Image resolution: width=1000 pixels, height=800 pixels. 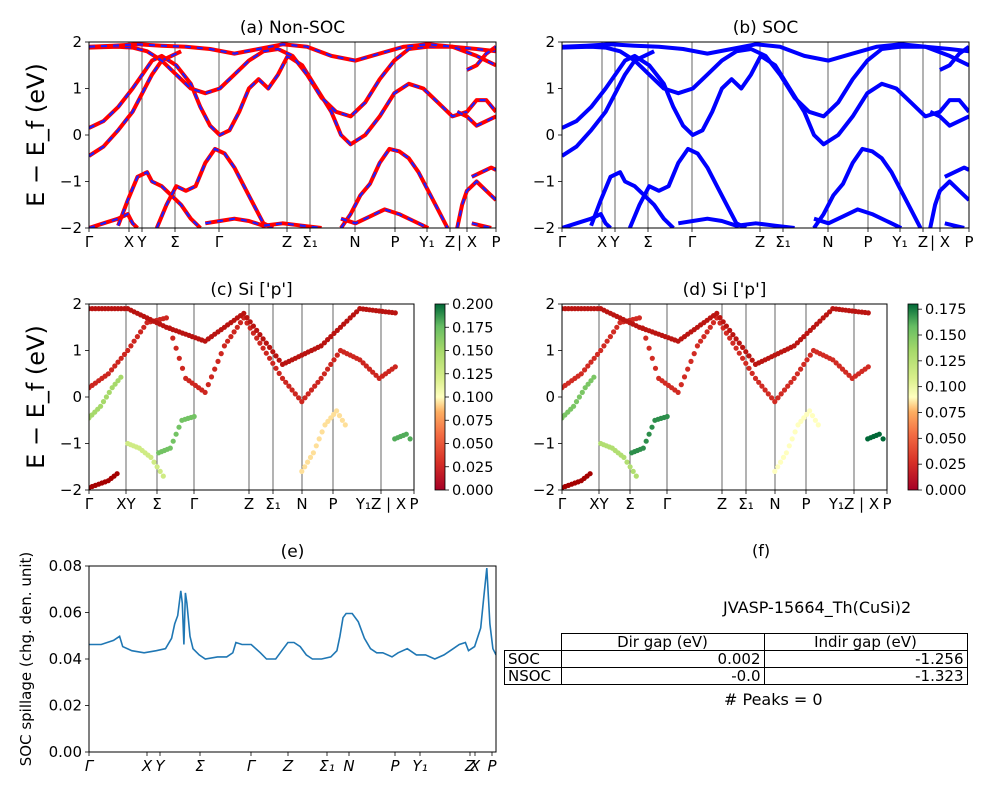 I want to click on table-row: SOC 0.002 -1.256, so click(x=736, y=659).